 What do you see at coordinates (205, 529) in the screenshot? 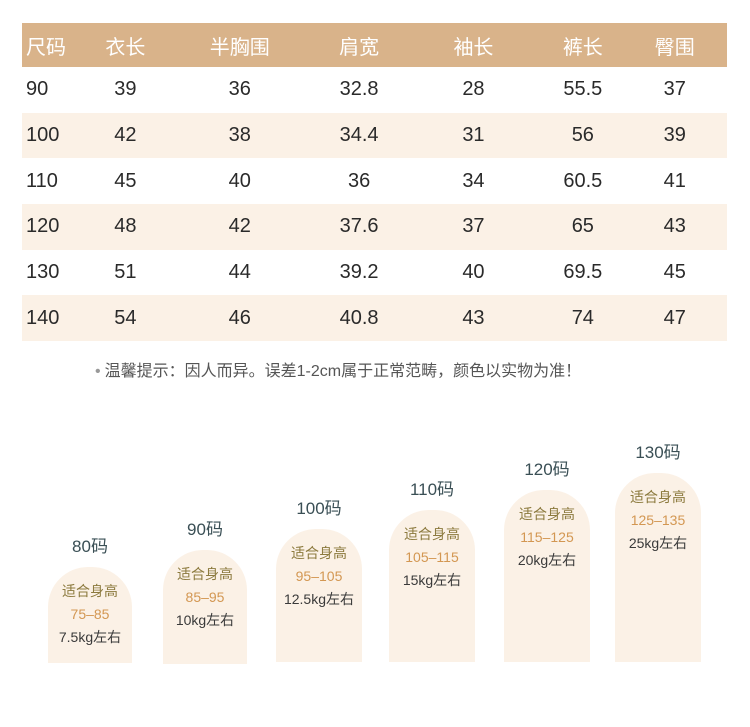
I see `card-size-label: 90码` at bounding box center [205, 529].